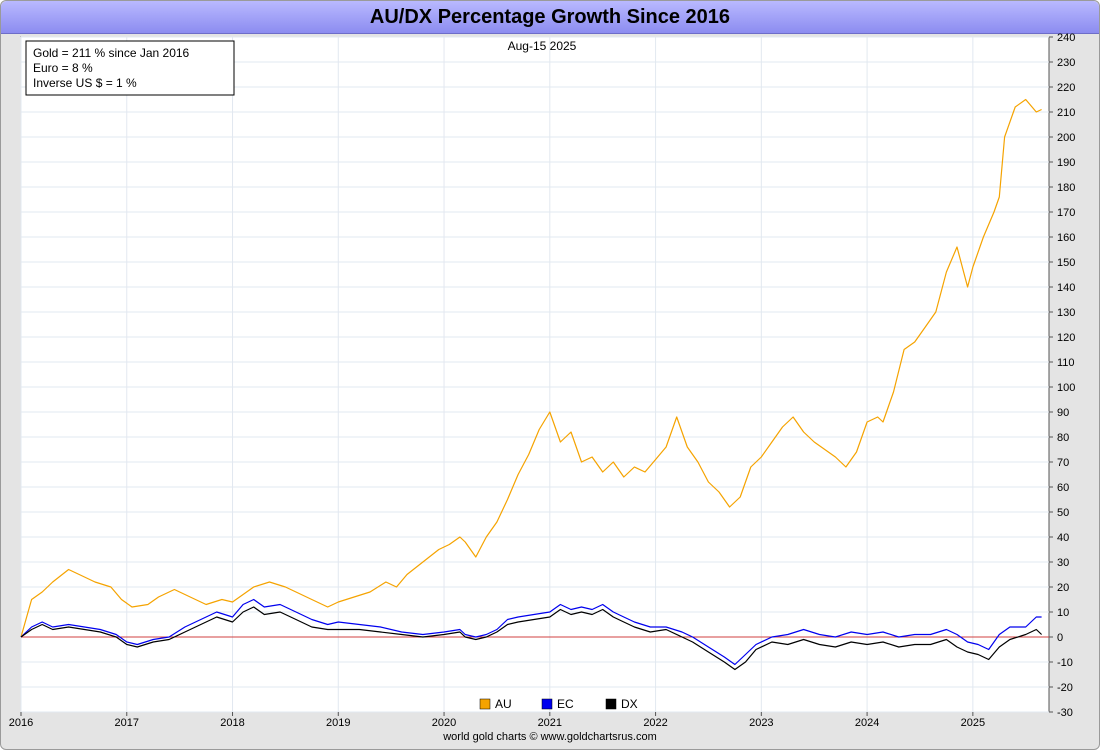  I want to click on info-box-line: Inverse US $ = 1 %, so click(85, 83).